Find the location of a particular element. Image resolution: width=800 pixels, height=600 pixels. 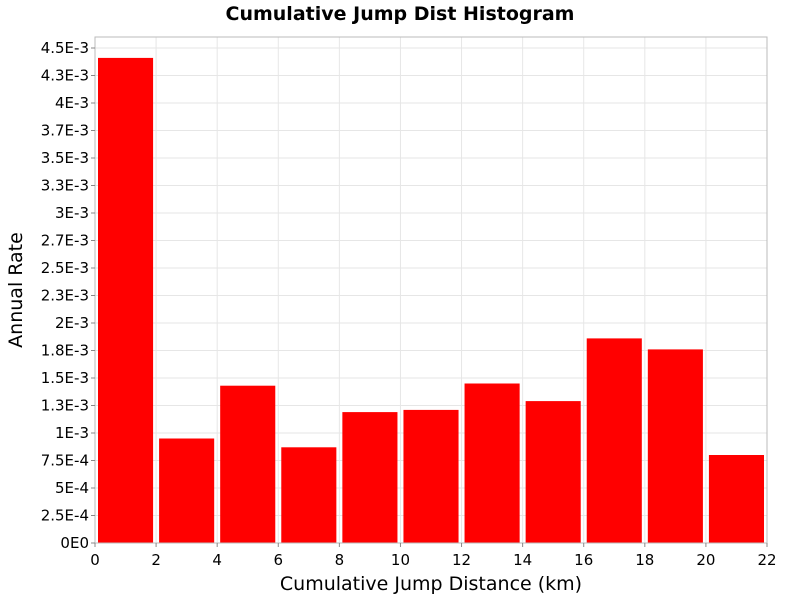

y-tick-label: 4.5E-3 is located at coordinates (65, 48).